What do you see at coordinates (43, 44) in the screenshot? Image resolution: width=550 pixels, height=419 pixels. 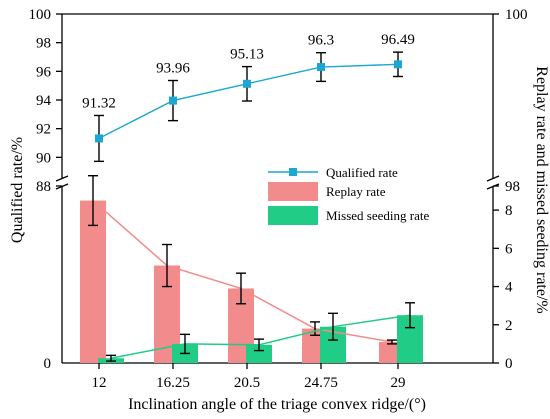 I see `y-tick-label-upper: 98` at bounding box center [43, 44].